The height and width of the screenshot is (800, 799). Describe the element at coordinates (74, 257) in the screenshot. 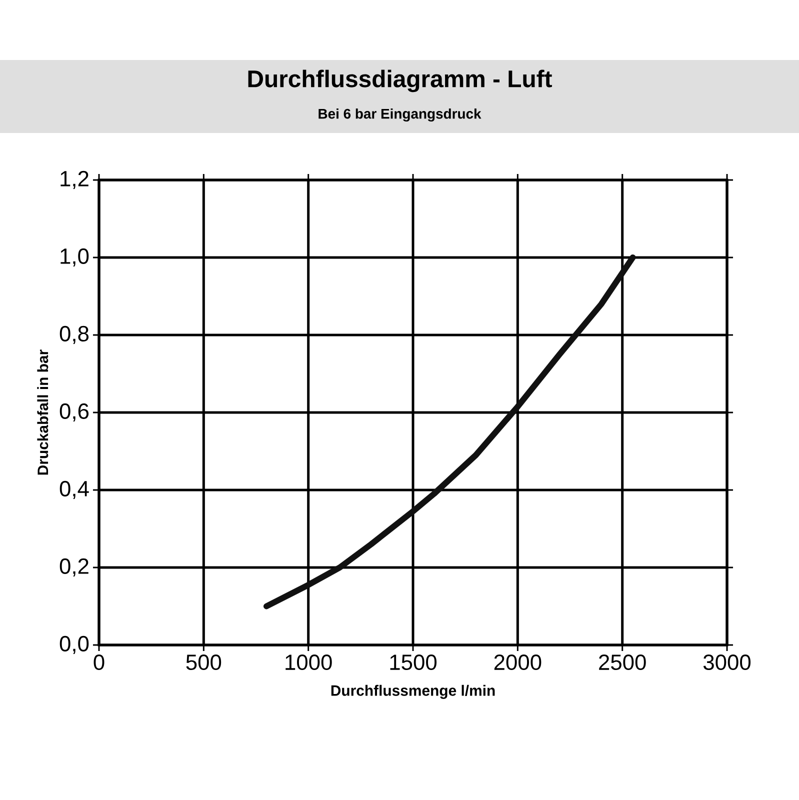

I see `y-tick-label: 1,0` at that location.